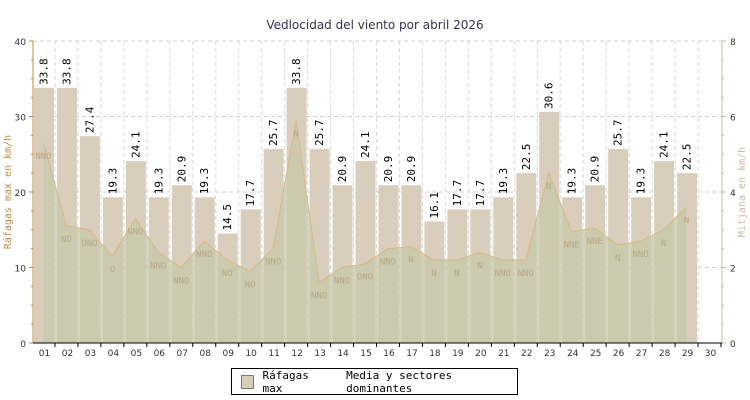  Describe the element at coordinates (296, 354) in the screenshot. I see `x-tick-label: 12` at that location.